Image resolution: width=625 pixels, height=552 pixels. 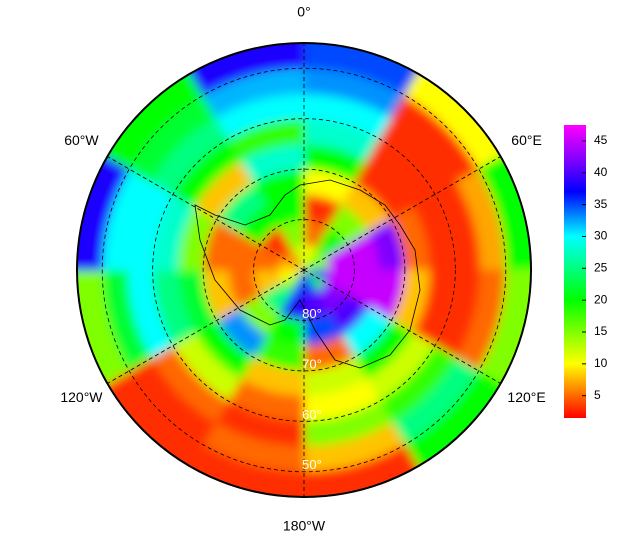 I want to click on lon-label: 0°, so click(x=303, y=12).